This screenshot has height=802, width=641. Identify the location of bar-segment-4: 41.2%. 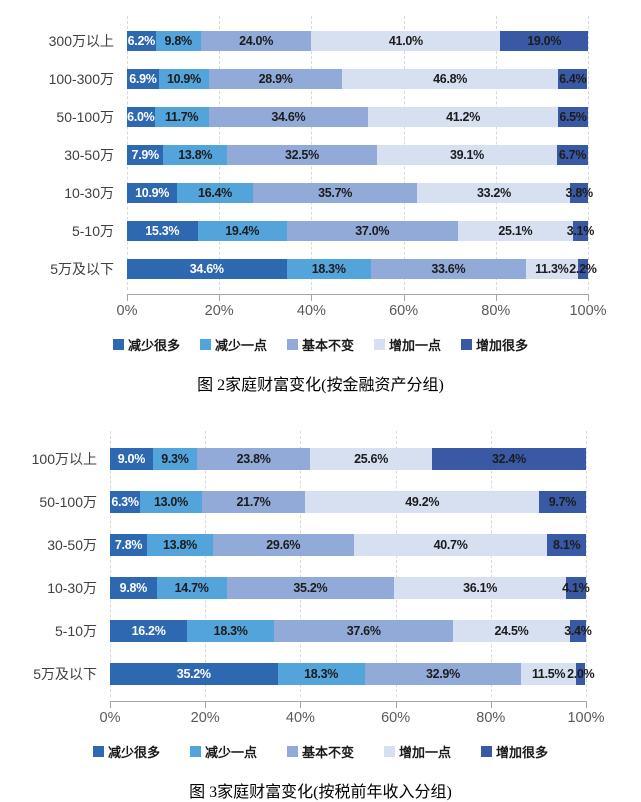
(463, 117).